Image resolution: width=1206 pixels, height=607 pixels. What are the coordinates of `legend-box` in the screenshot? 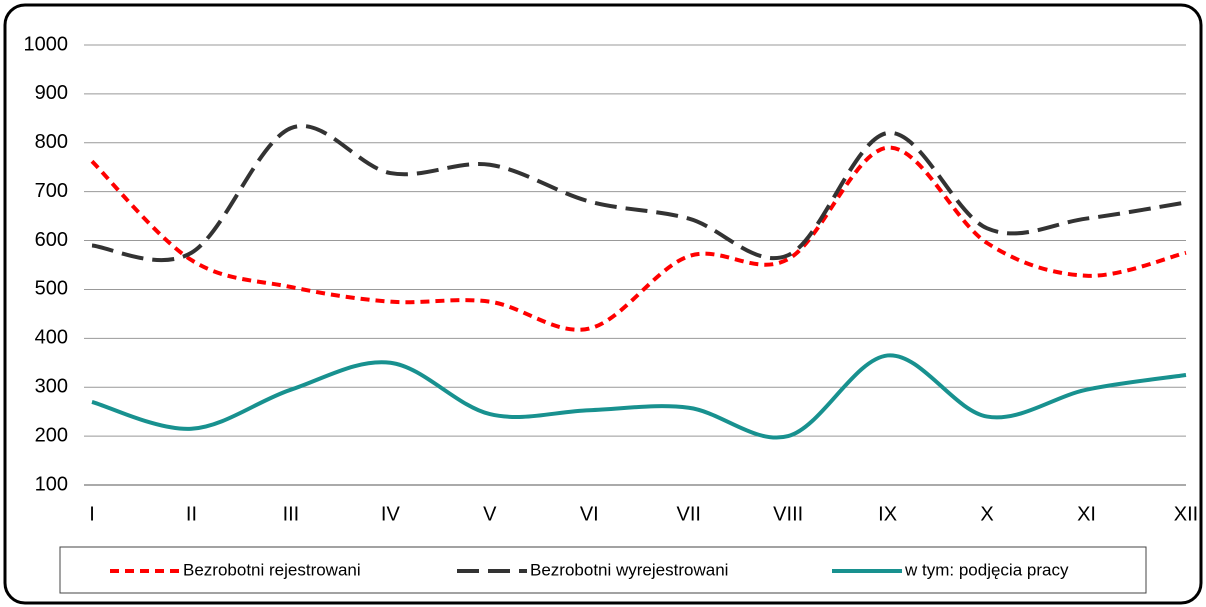 It's located at (603, 570).